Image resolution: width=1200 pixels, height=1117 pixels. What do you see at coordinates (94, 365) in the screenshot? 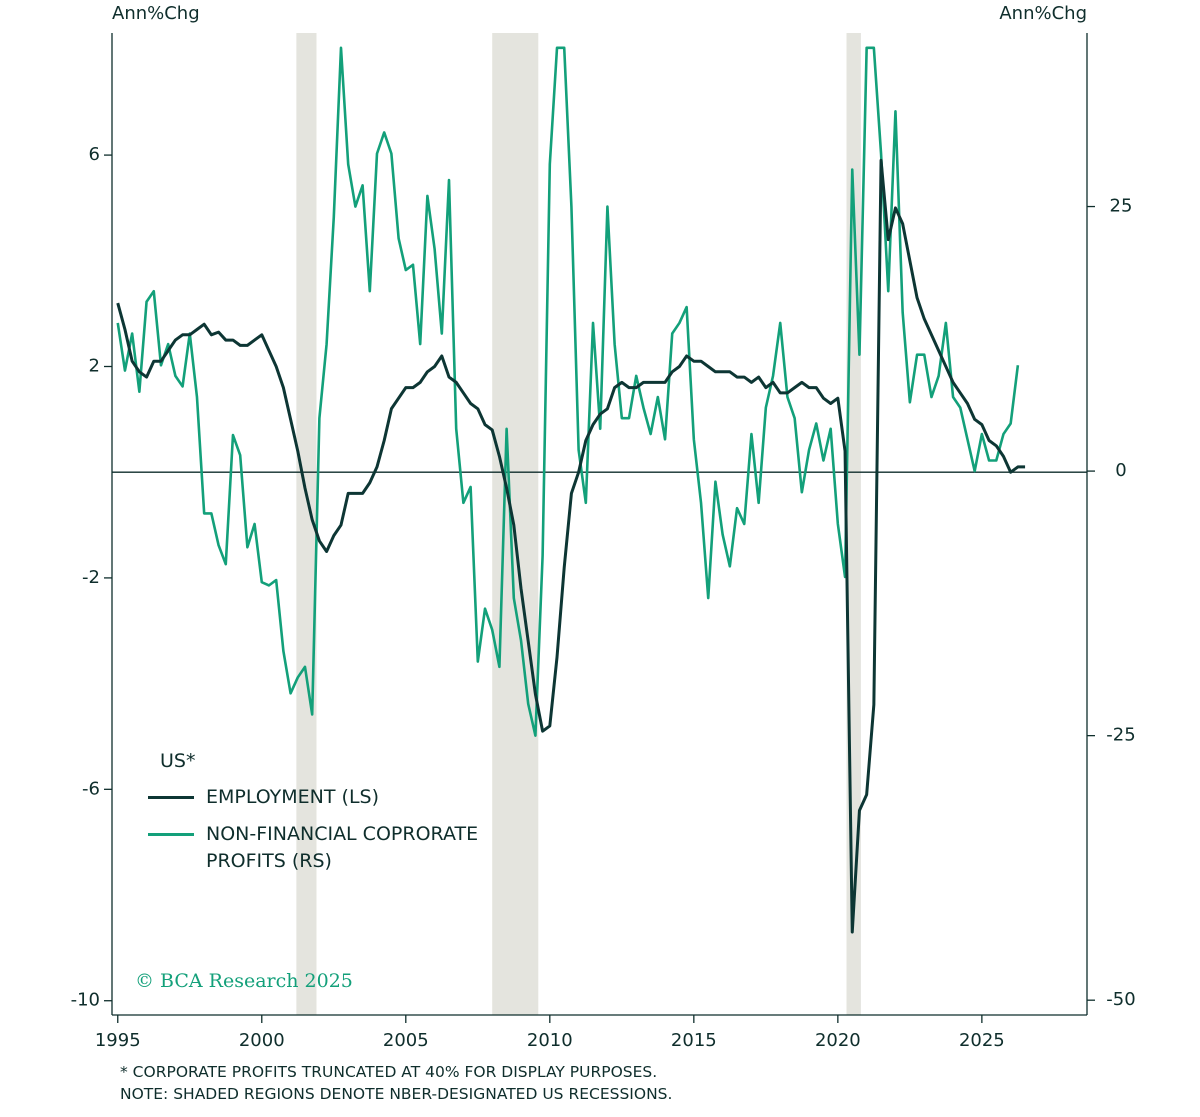
I see `y-tick-label: 2` at bounding box center [94, 365].